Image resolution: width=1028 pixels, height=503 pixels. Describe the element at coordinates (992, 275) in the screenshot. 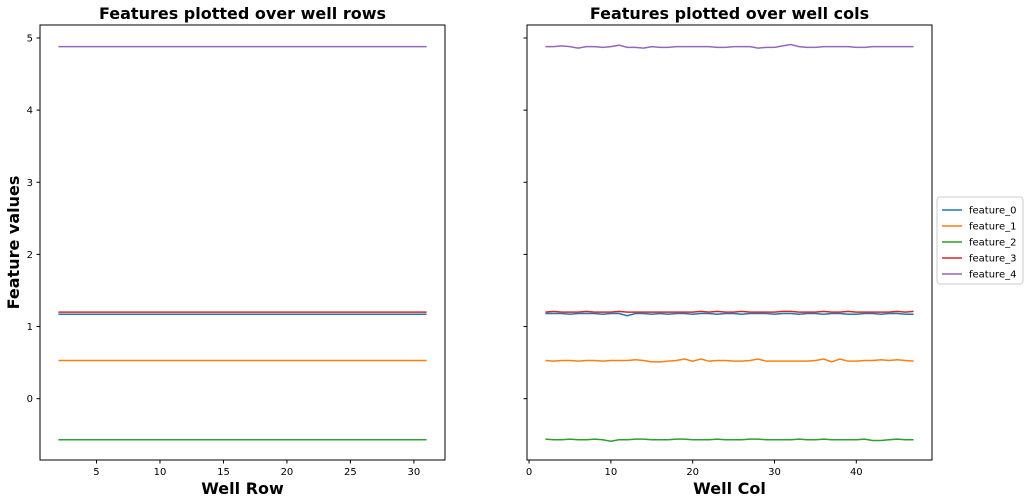

I see `legend-label-feature_4: feature_4` at that location.